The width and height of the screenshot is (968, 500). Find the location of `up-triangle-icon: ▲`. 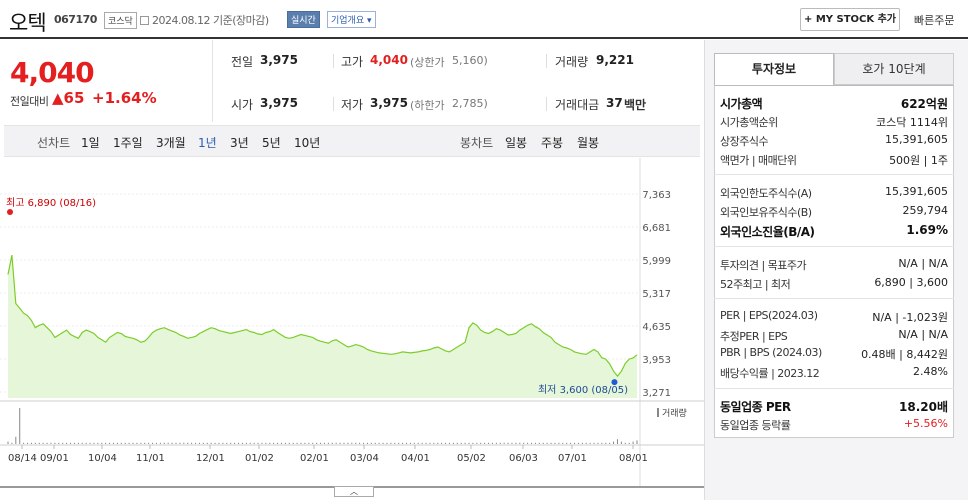

up-triangle-icon: ▲ is located at coordinates (58, 98).